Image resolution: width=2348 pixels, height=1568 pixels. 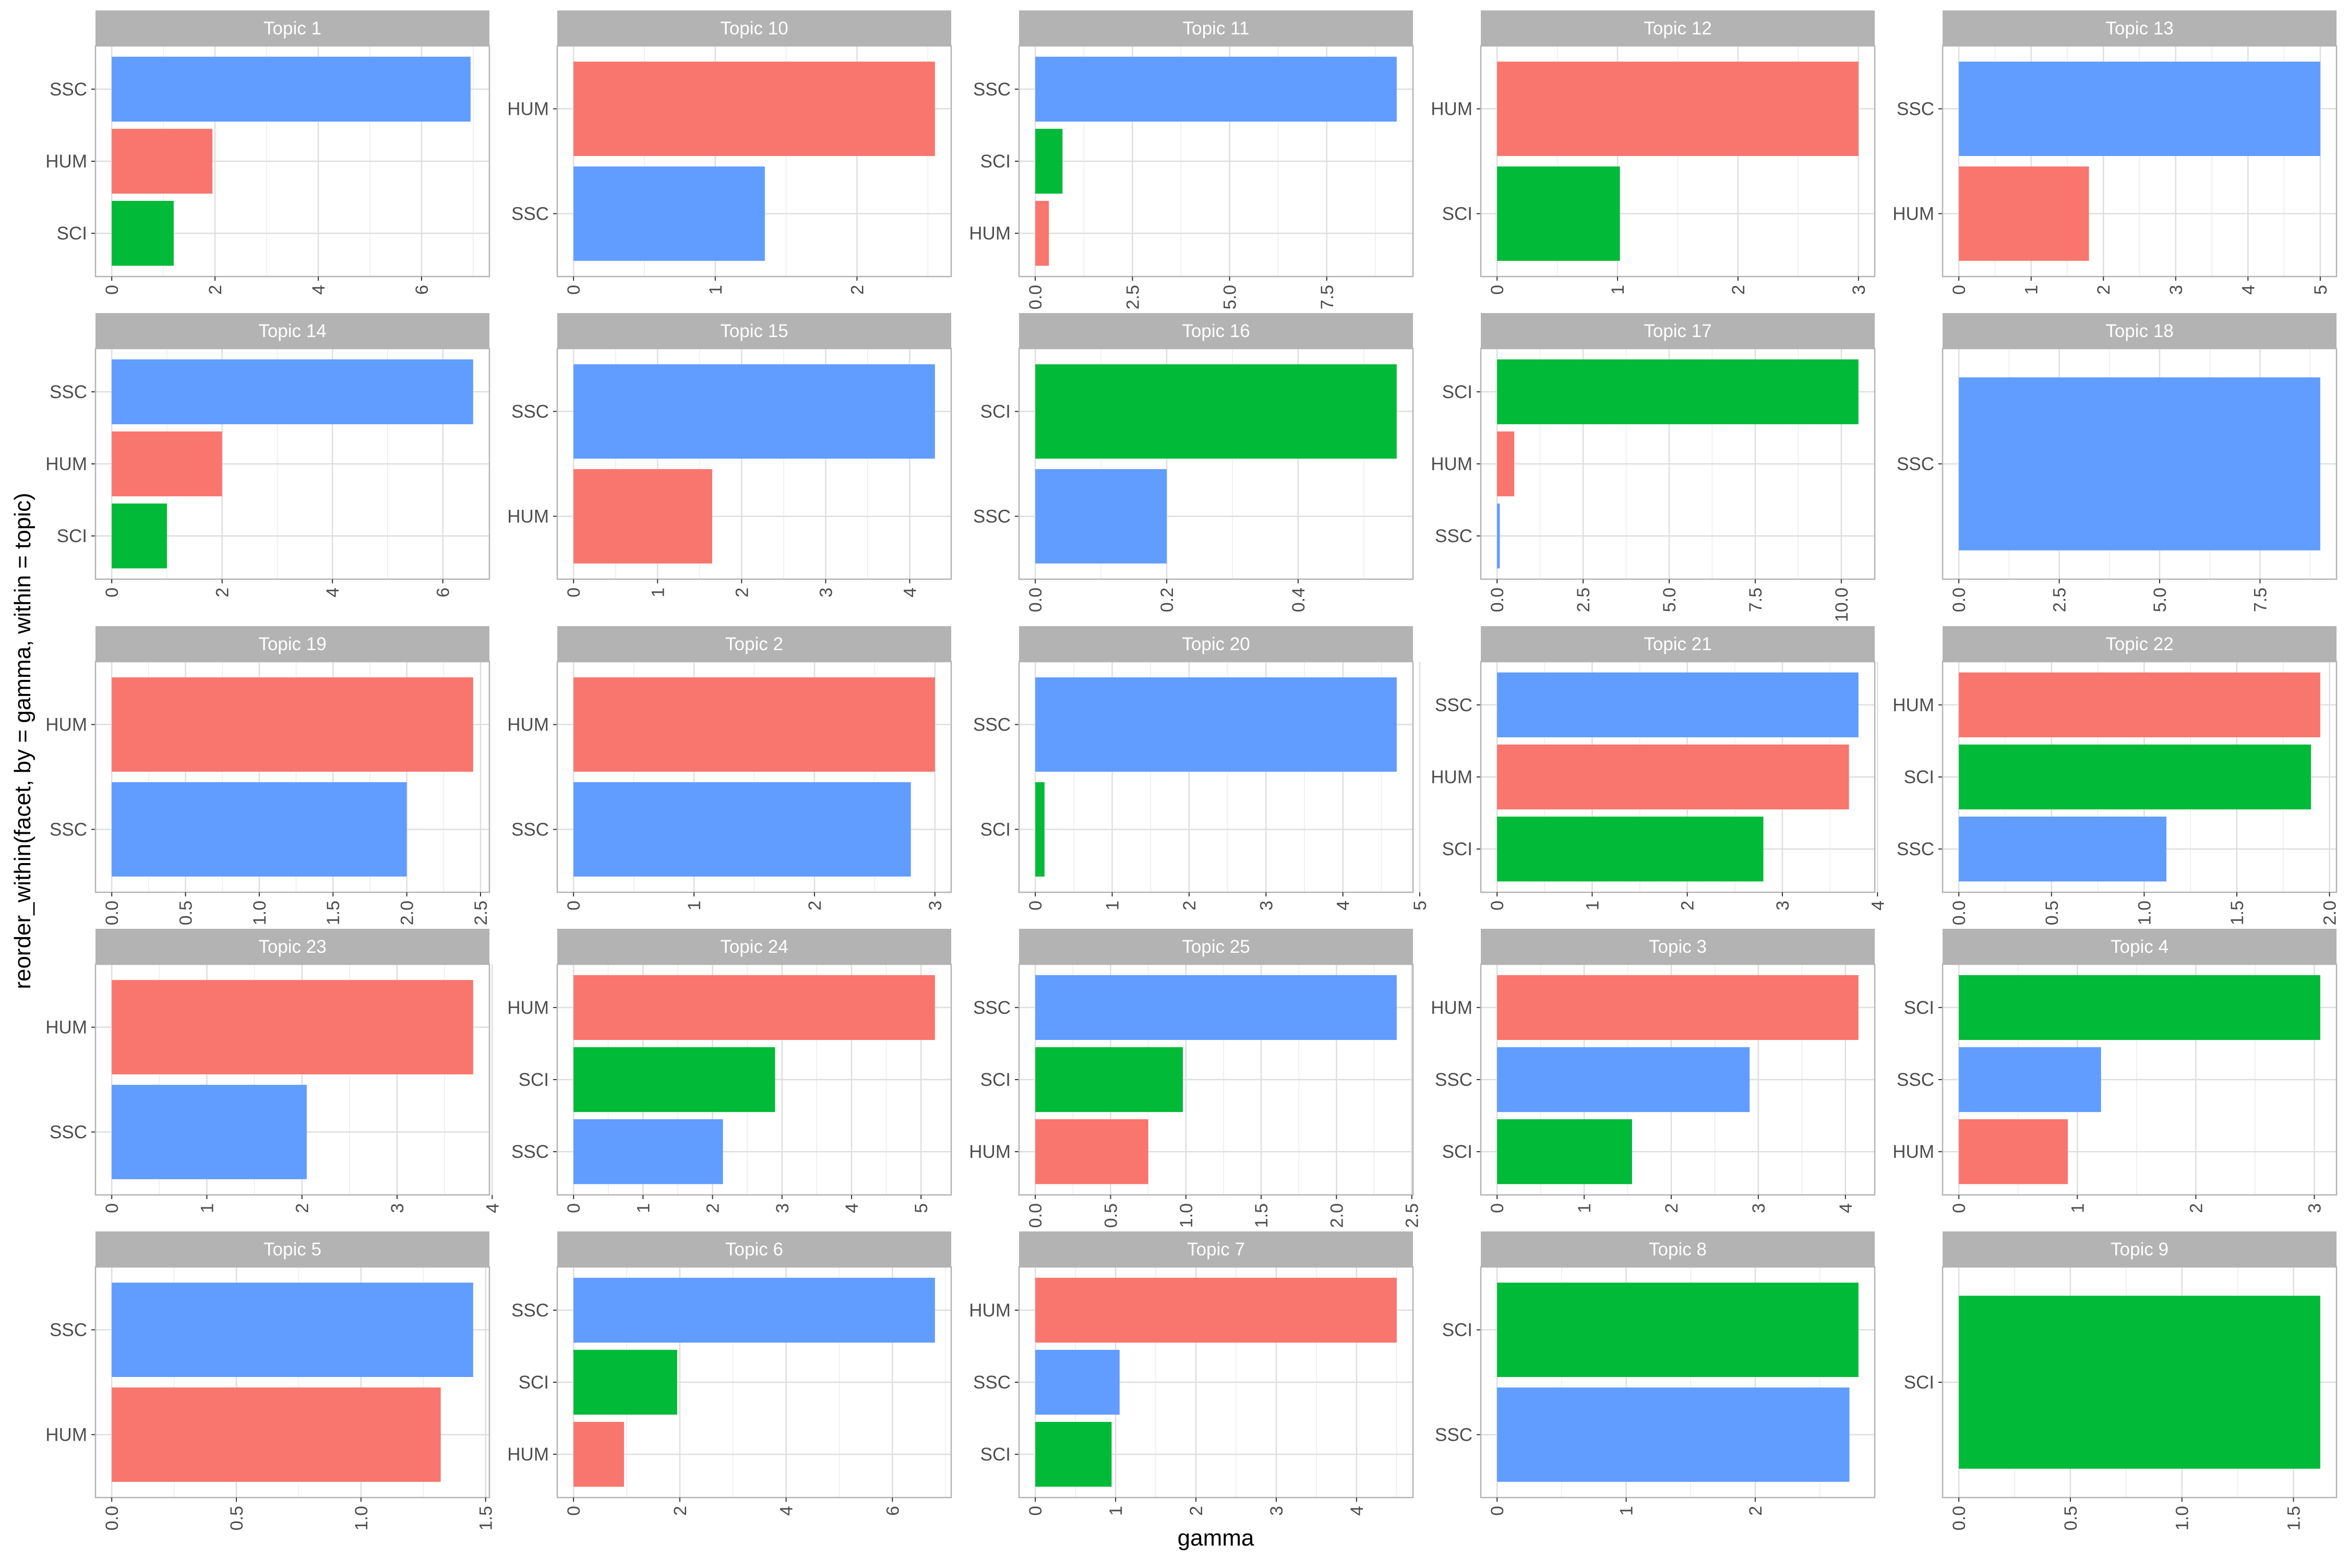 I want to click on facet-panel: Topic 4 SCI SSC HUM 0 1 2 3, so click(x=2115, y=1071).